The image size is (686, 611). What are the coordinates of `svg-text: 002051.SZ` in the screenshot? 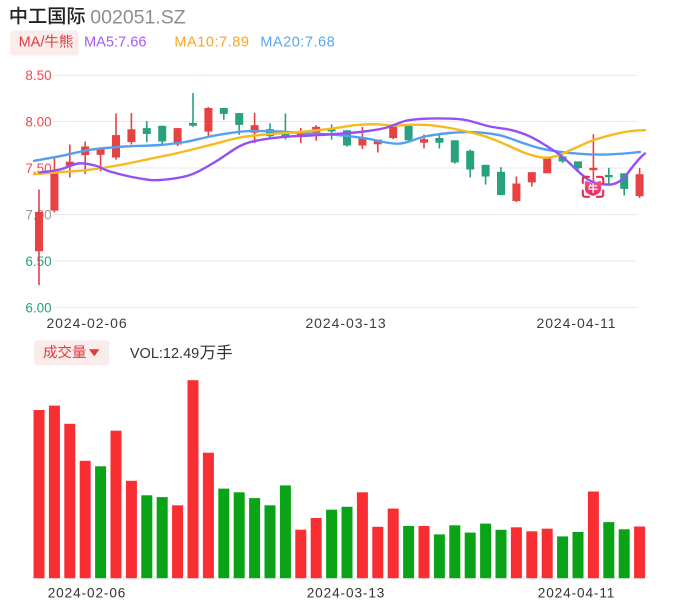 It's located at (137, 17).